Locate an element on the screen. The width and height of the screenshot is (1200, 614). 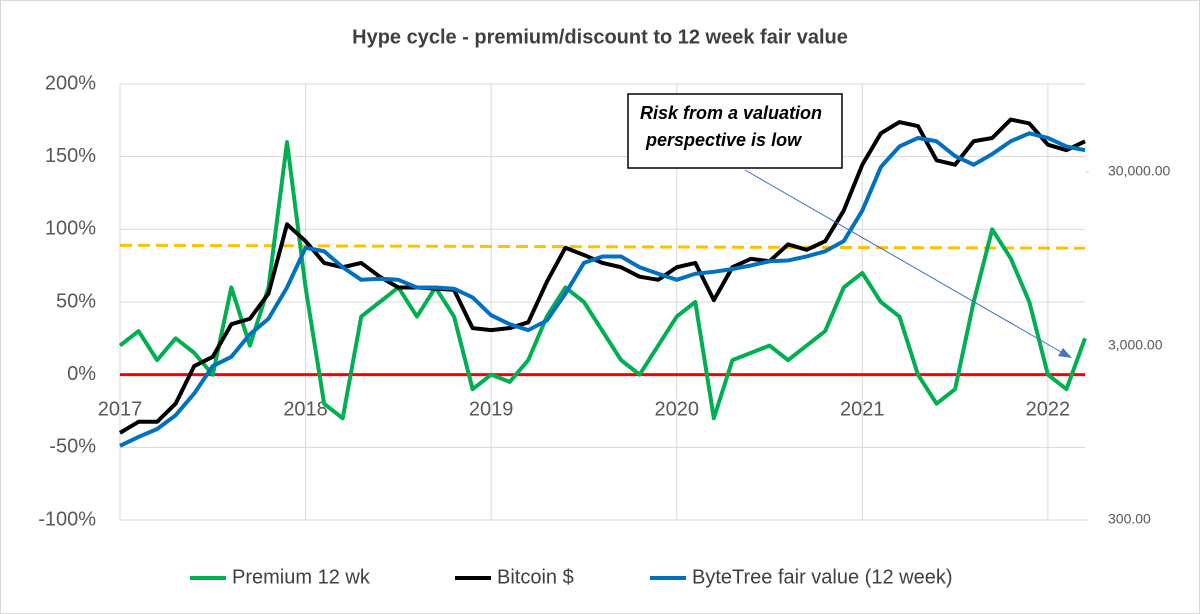
y-tick-label: -50% is located at coordinates (72, 447).